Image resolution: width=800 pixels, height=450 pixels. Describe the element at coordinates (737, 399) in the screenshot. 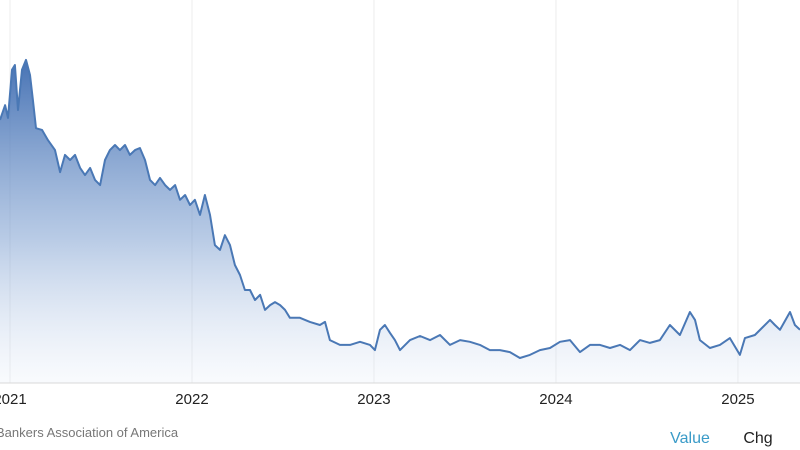

I see `x-tick-label: 2025` at that location.